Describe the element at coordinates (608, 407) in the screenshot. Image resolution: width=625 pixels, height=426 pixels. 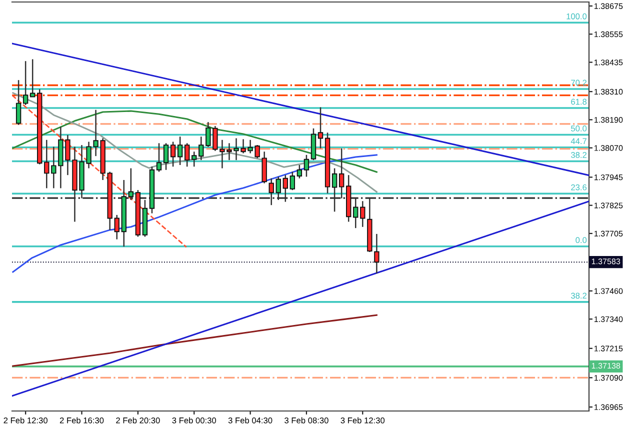
I see `y-tick-label: 1.36965` at that location.